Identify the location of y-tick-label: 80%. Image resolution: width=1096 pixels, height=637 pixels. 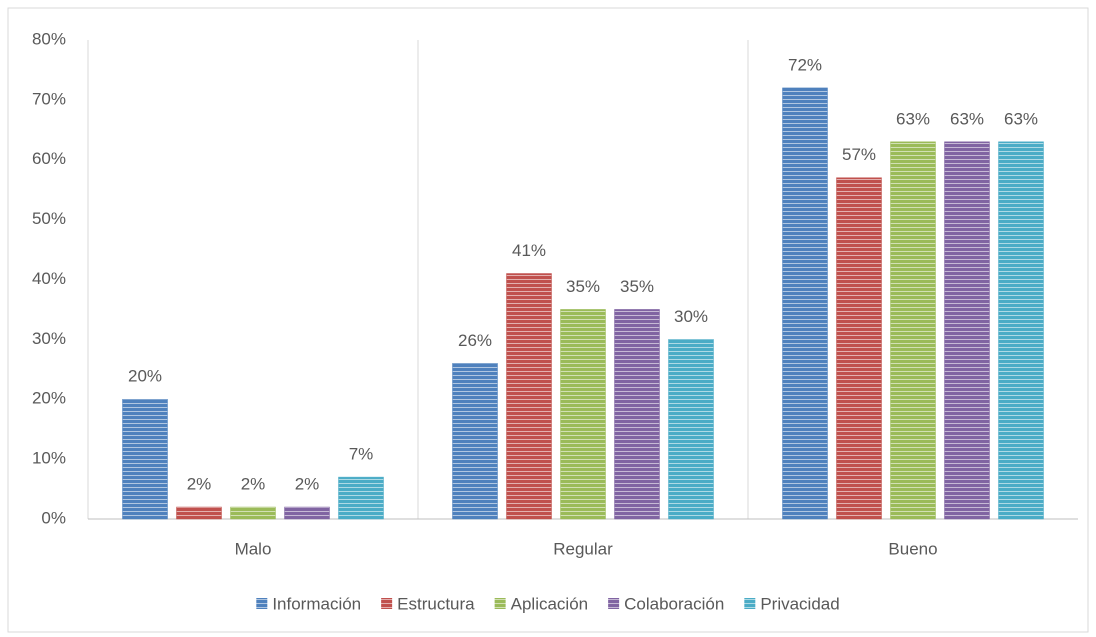
(49, 38).